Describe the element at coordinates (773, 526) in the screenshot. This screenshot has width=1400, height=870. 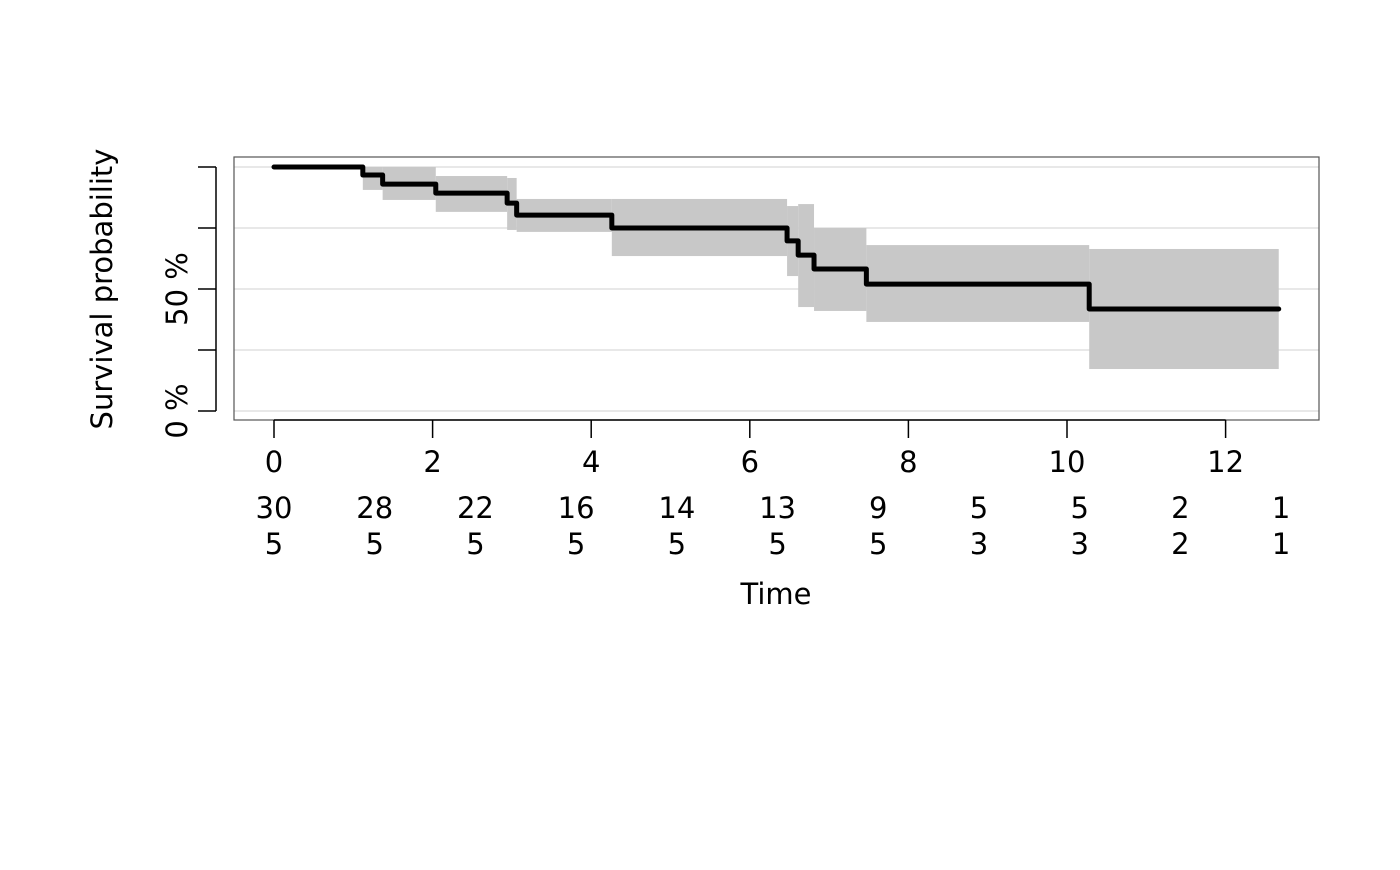
I see `risk-table: 30 28 22 16 14 13 9 5 5 2 15 5 5 5 5 5 5 3 3 2 1` at that location.